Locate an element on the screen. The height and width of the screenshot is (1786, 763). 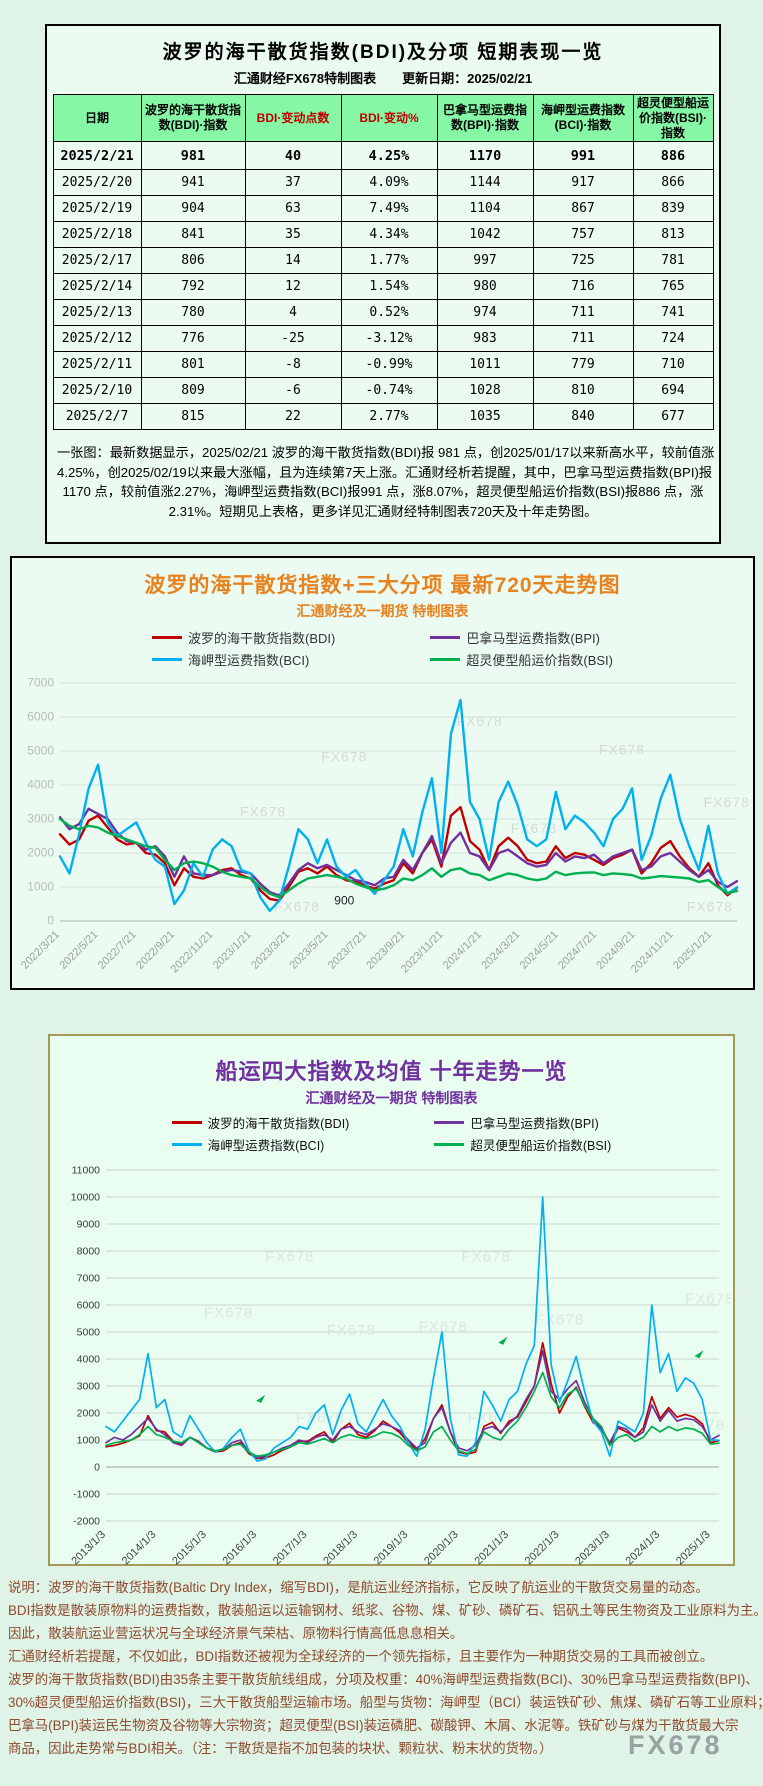
table-cell: -6 is located at coordinates (293, 390).